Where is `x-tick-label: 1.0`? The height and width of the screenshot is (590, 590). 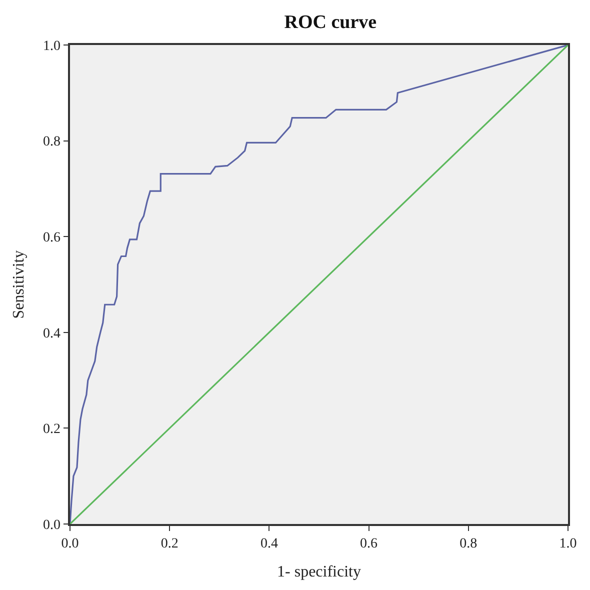 x-tick-label: 1.0 is located at coordinates (568, 544).